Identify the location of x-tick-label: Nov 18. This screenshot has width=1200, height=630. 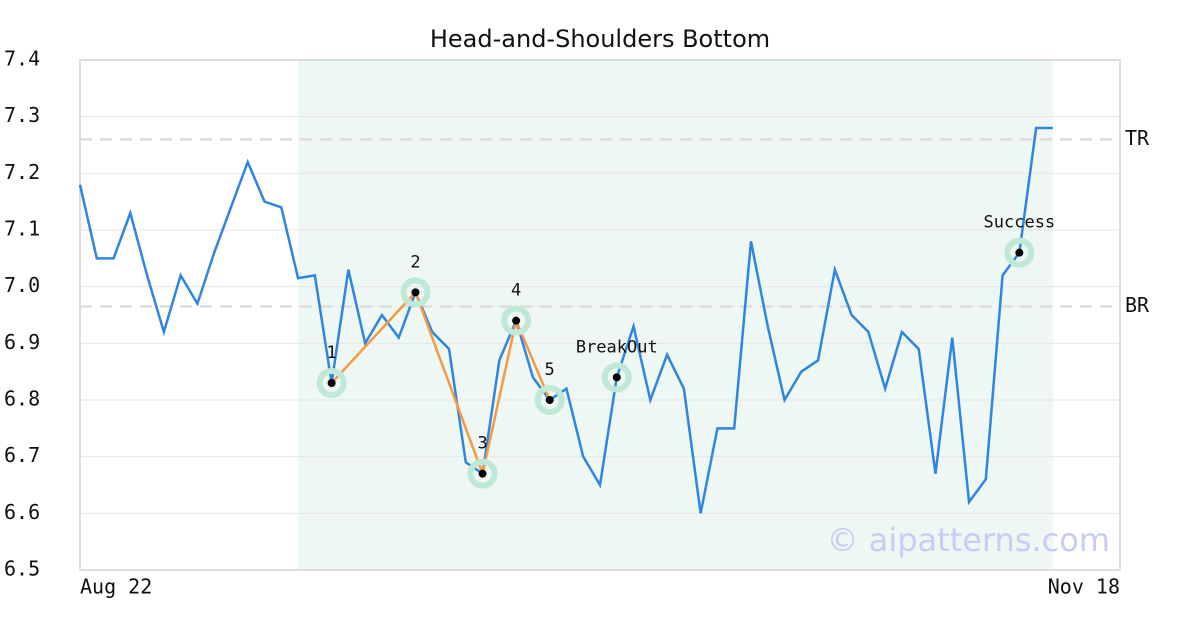
(1084, 587).